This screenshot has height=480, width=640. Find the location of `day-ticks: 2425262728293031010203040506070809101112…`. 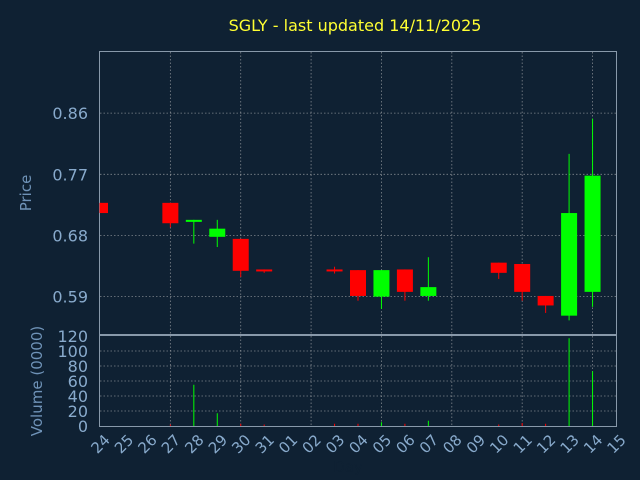

day-ticks: 2425262728293031010203040506070809101112… is located at coordinates (359, 444).